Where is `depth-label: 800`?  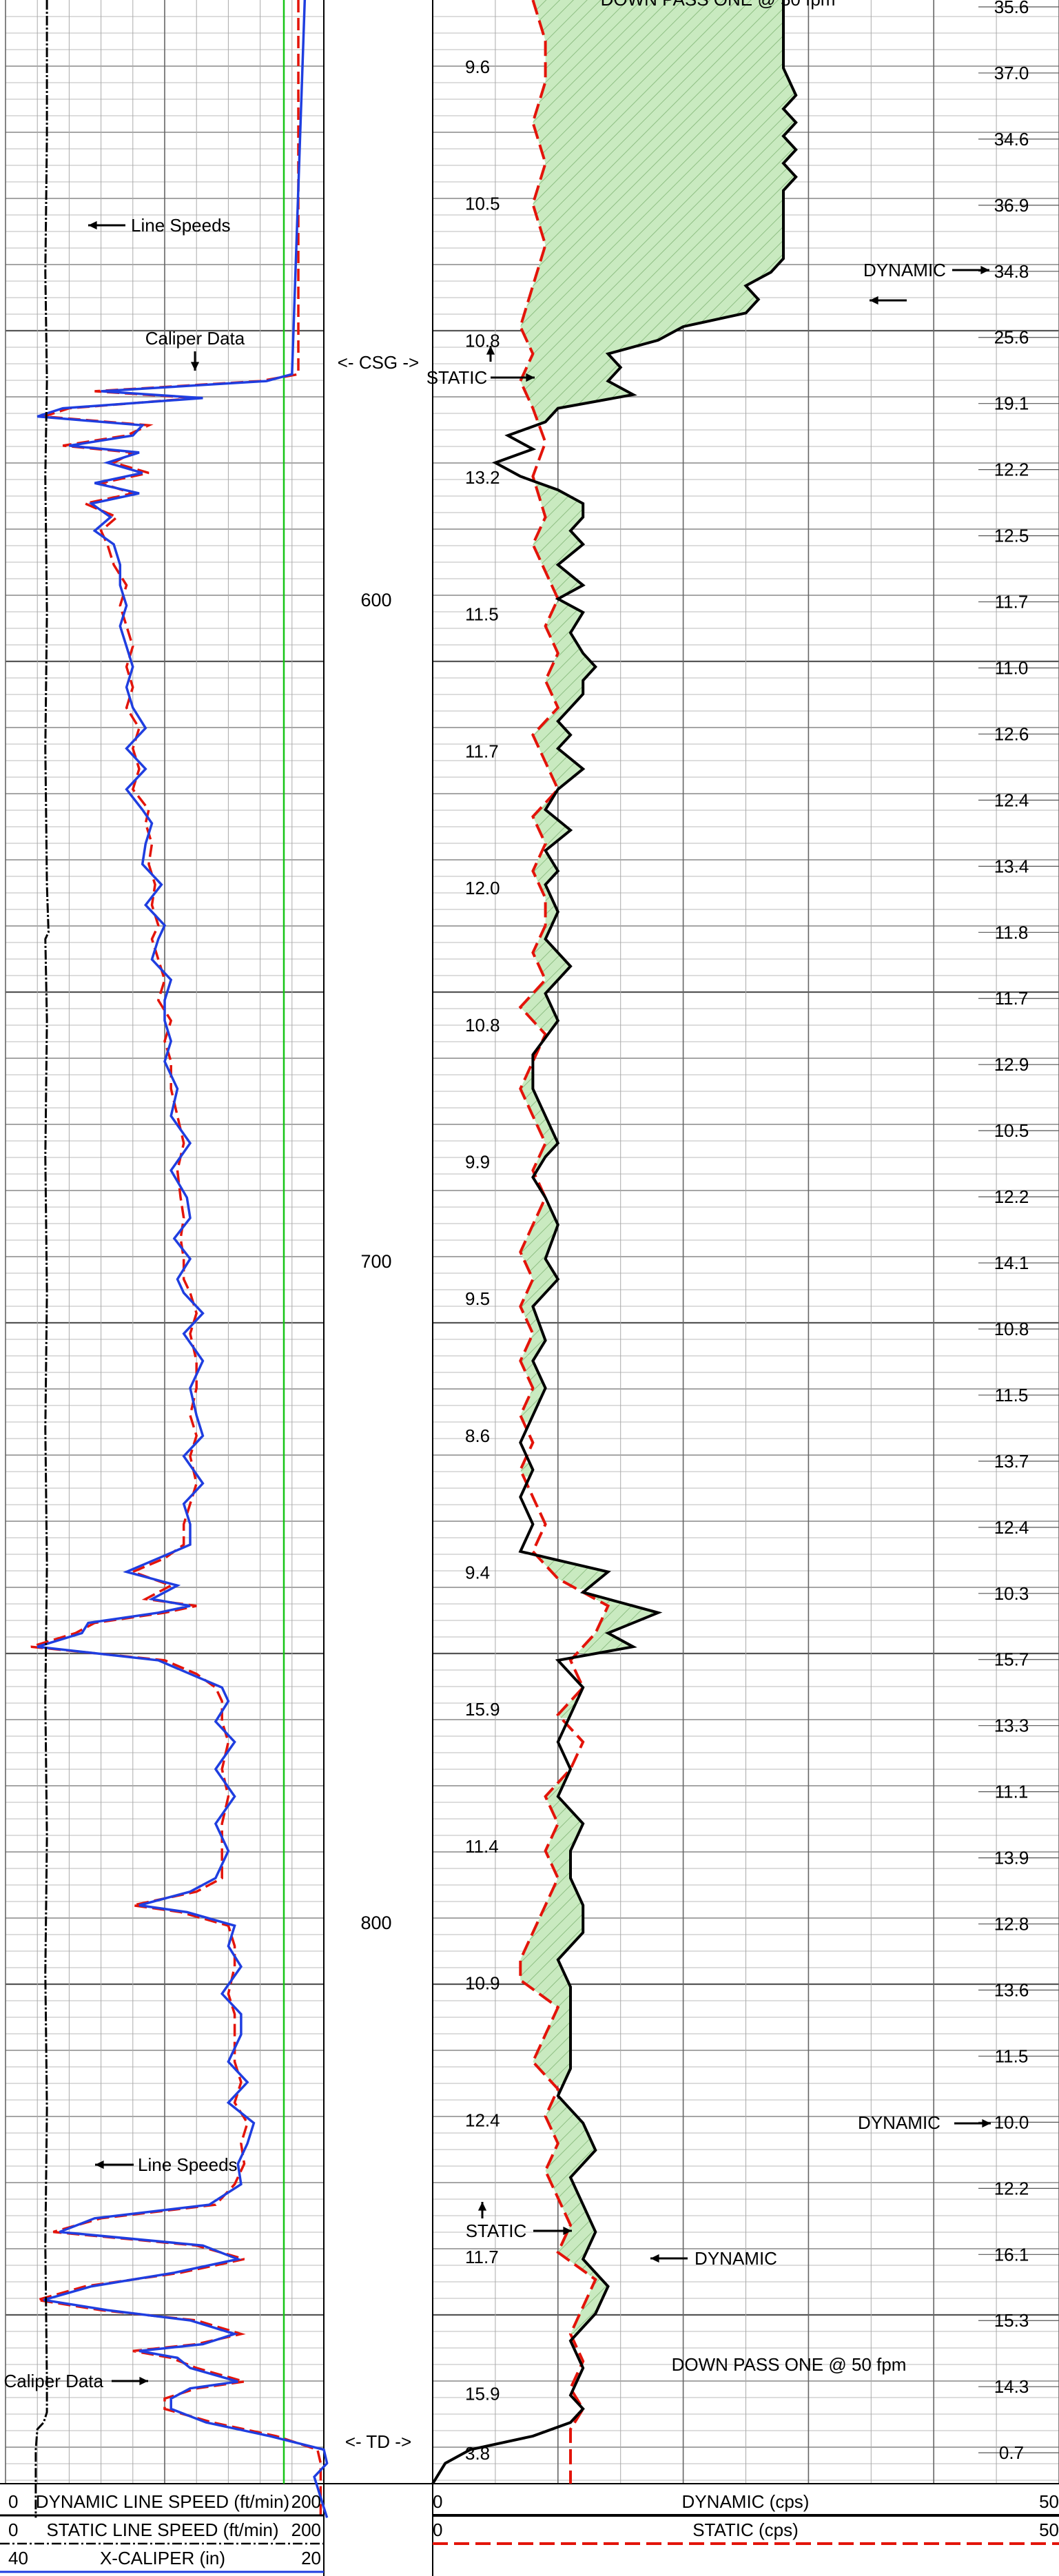
depth-label: 800 is located at coordinates (375, 1923).